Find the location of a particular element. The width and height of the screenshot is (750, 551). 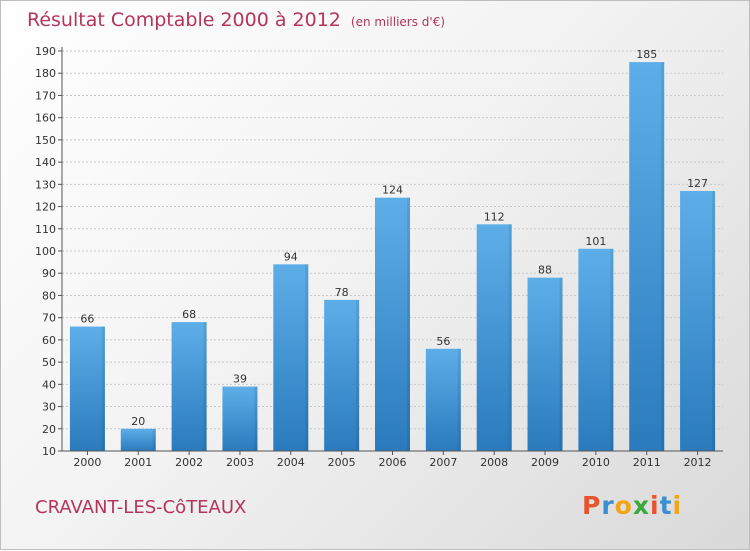

x-tick-label: 2011 is located at coordinates (647, 462).